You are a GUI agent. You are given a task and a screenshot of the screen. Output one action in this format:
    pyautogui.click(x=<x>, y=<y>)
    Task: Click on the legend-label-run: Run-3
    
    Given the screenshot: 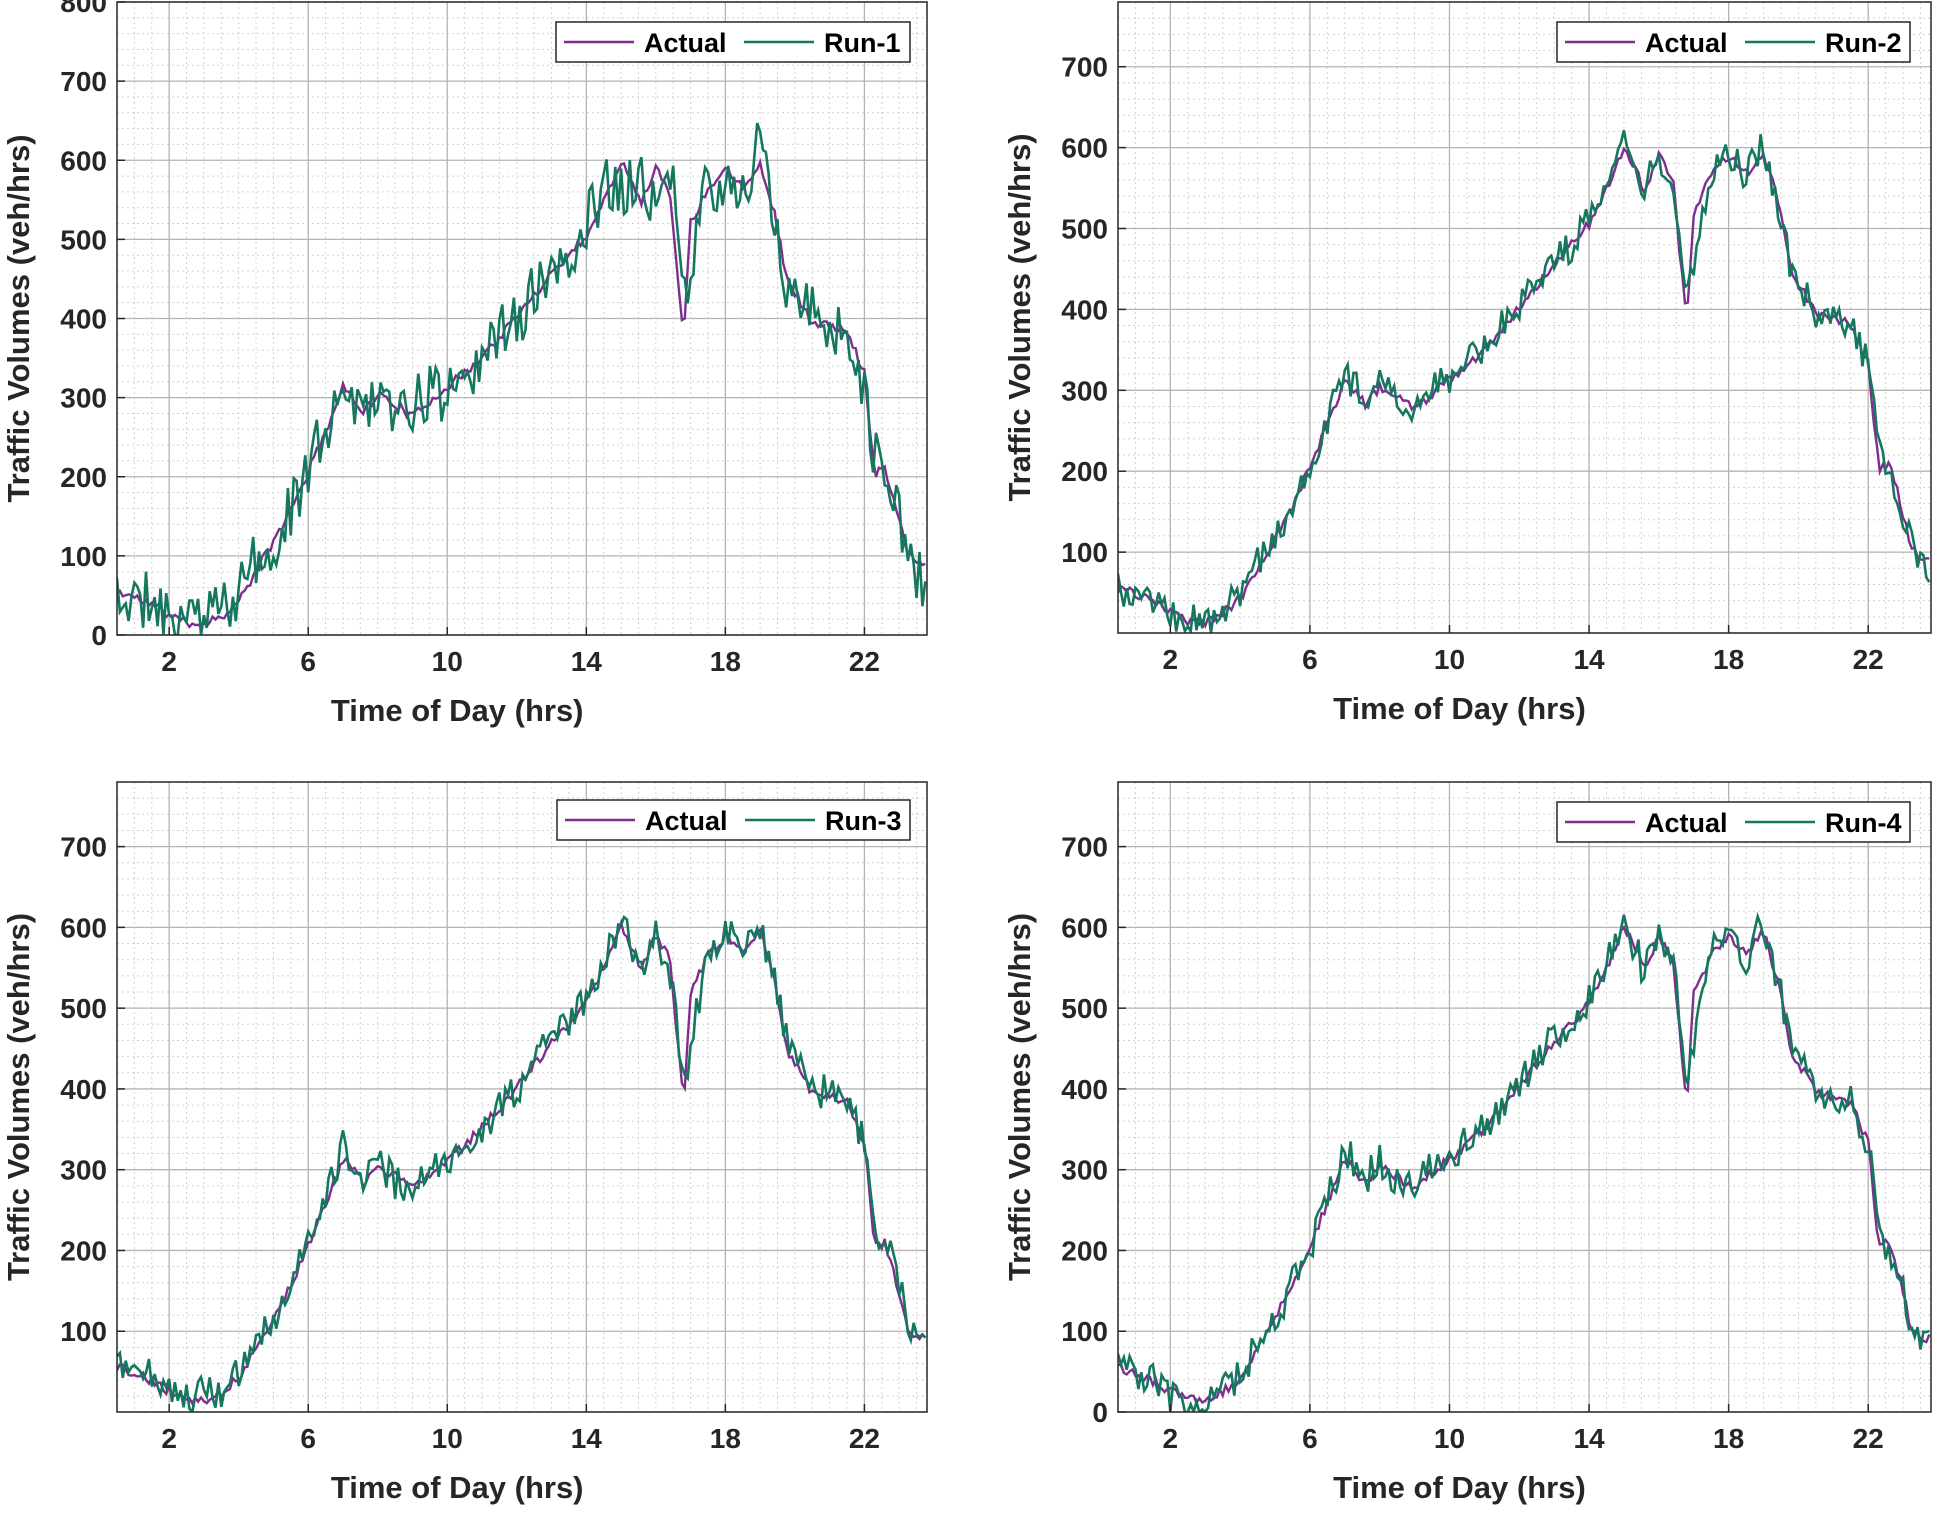 What is the action you would take?
    pyautogui.click(x=863, y=821)
    